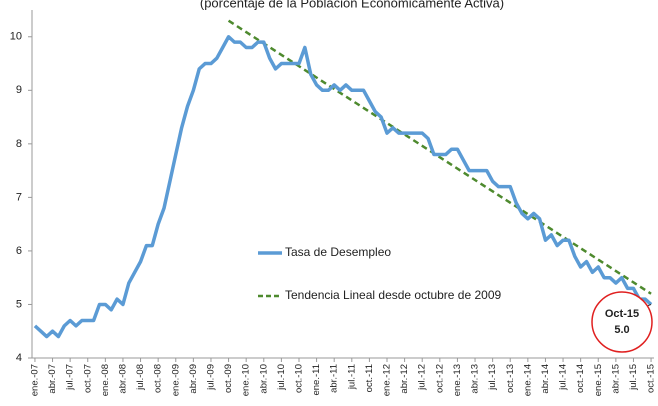  Describe the element at coordinates (34, 380) in the screenshot. I see `x-tick-label: ene.-07` at that location.